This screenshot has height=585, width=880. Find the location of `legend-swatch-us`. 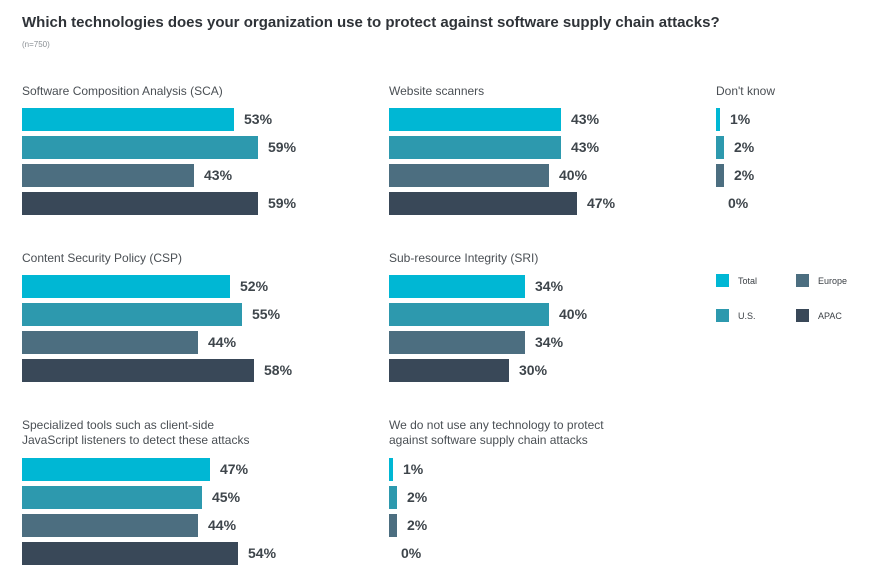

legend-swatch-us is located at coordinates (722, 315).